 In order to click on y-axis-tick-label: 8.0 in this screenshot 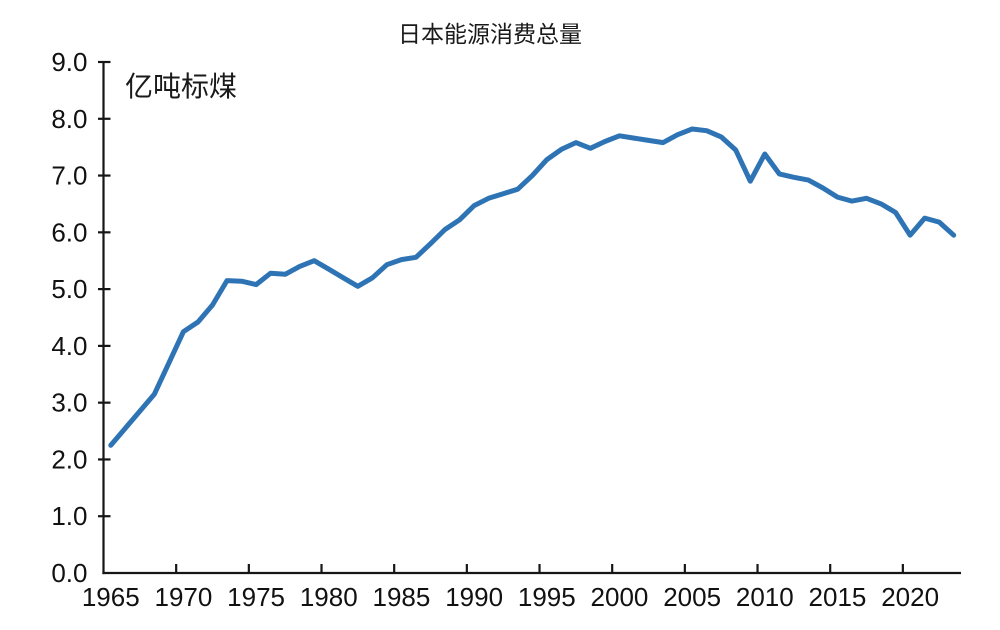, I will do `click(69, 119)`.